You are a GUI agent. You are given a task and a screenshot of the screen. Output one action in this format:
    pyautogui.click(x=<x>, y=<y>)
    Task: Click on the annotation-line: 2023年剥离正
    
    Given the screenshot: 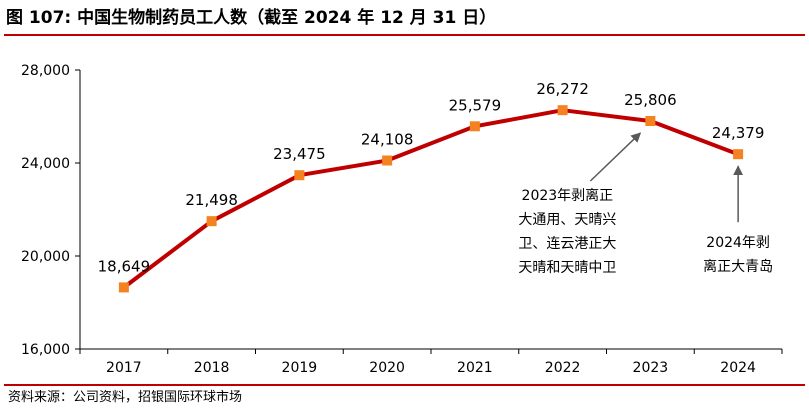 What is the action you would take?
    pyautogui.click(x=568, y=195)
    